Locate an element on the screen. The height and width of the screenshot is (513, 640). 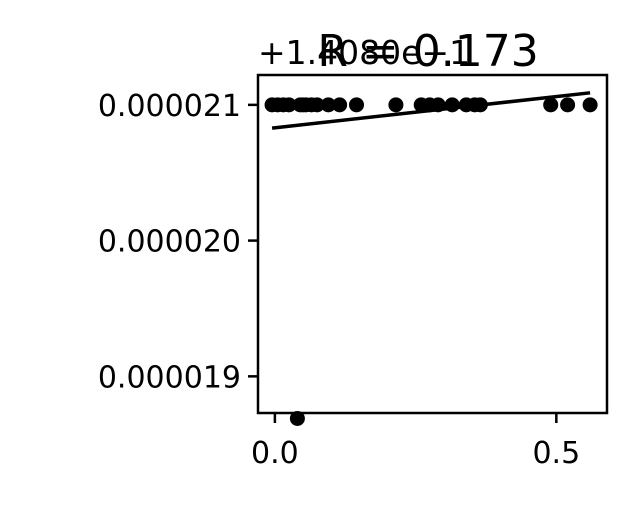
x-tick-label: 0.0 is located at coordinates (275, 453).